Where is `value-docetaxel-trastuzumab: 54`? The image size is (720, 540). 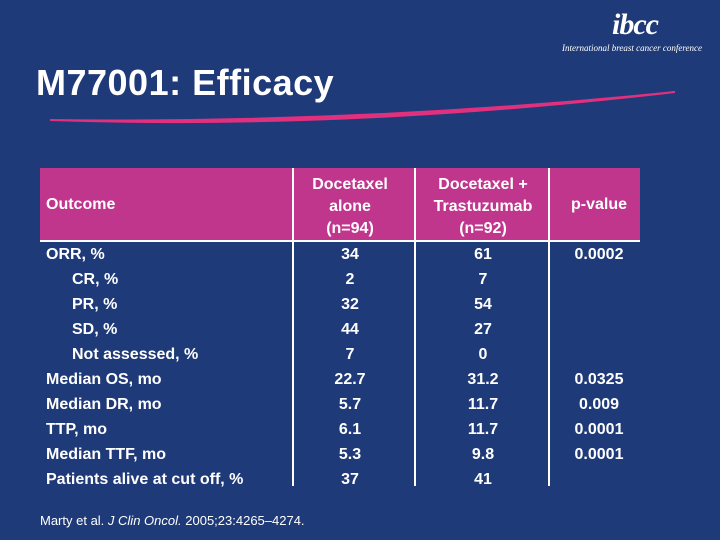 value-docetaxel-trastuzumab: 54 is located at coordinates (483, 304).